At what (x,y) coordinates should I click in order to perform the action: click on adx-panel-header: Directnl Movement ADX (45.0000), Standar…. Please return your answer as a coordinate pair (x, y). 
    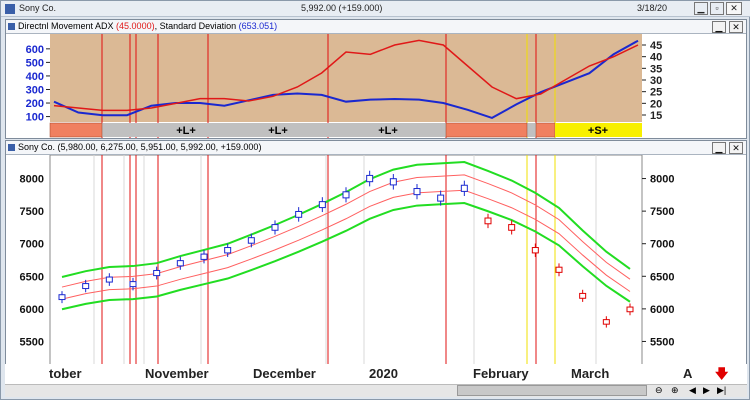
    Looking at the image, I should click on (376, 27).